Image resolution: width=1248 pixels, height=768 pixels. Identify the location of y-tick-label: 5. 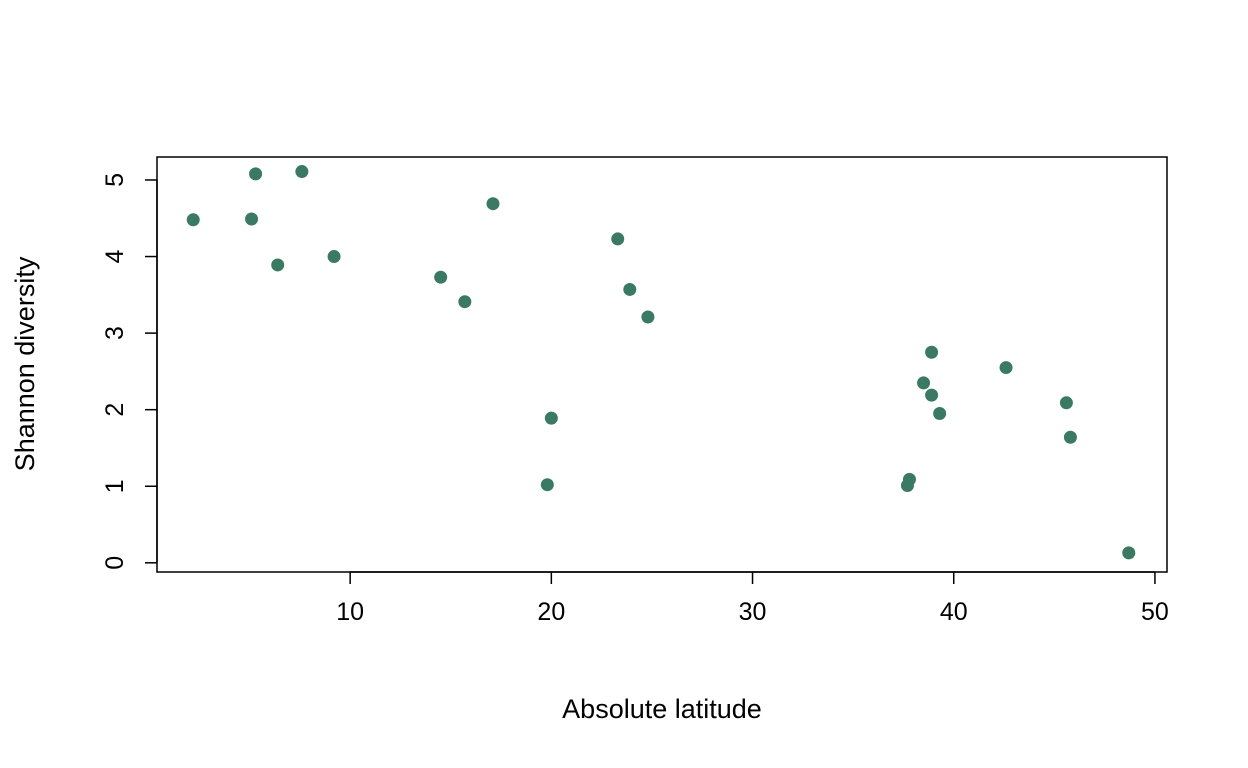
(115, 180).